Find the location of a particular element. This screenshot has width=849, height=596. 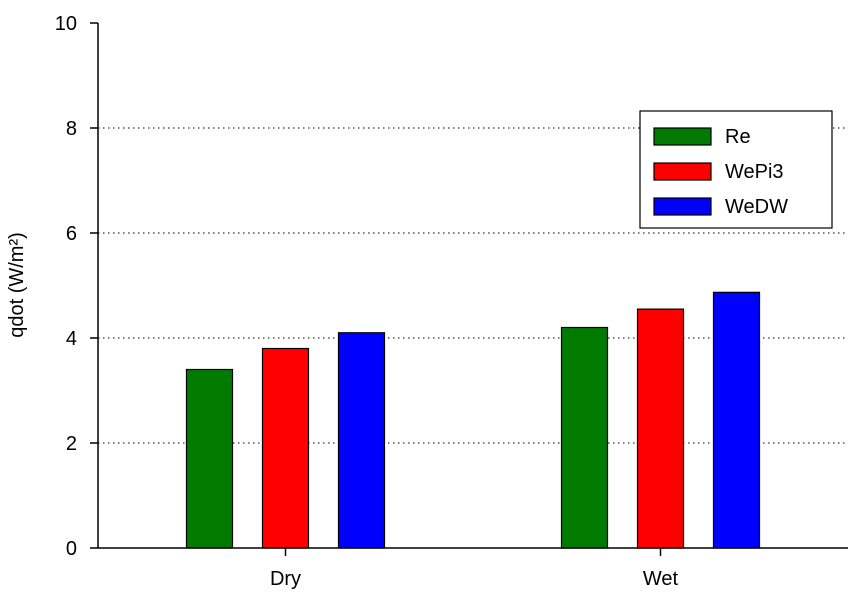

legend-label-wedw: WeDW is located at coordinates (756, 207).